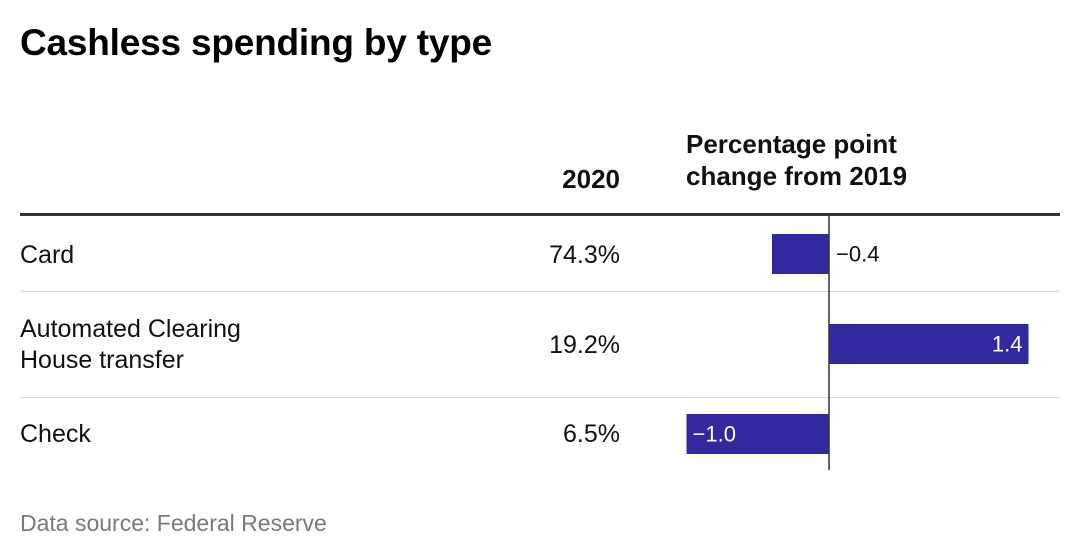  I want to click on chart-title: Cashless spending by type, so click(256, 42).